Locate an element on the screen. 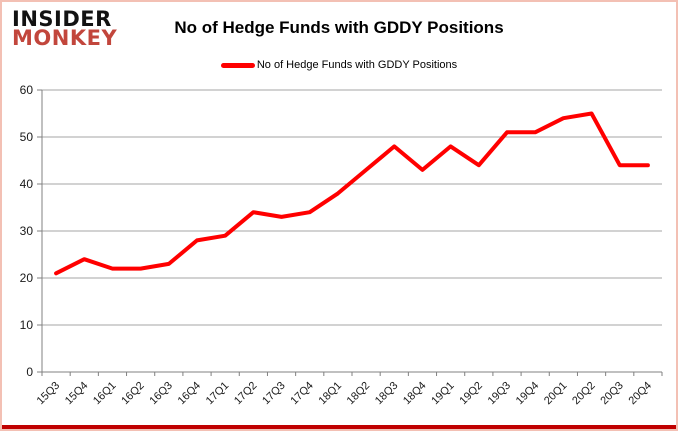  x-axis-label: 20Q3 is located at coordinates (612, 394).